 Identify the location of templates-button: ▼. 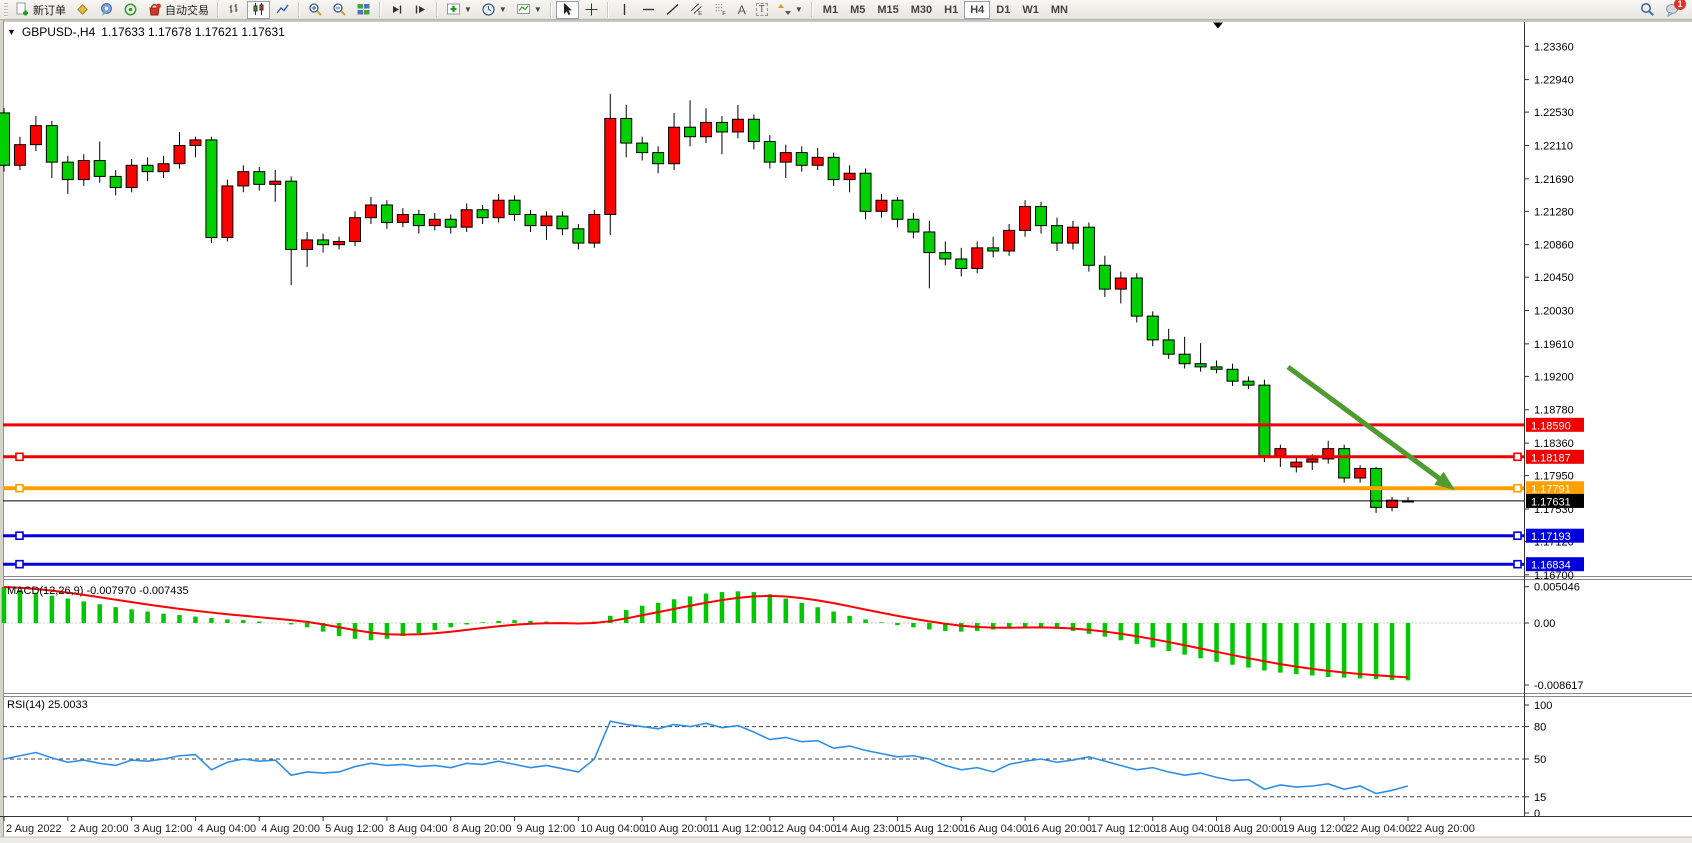
(529, 10).